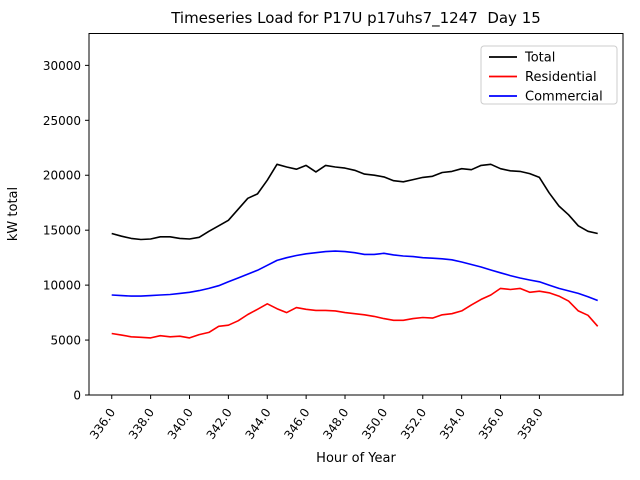 The height and width of the screenshot is (480, 640). Describe the element at coordinates (374, 424) in the screenshot. I see `x-tick-label: 350.0` at that location.